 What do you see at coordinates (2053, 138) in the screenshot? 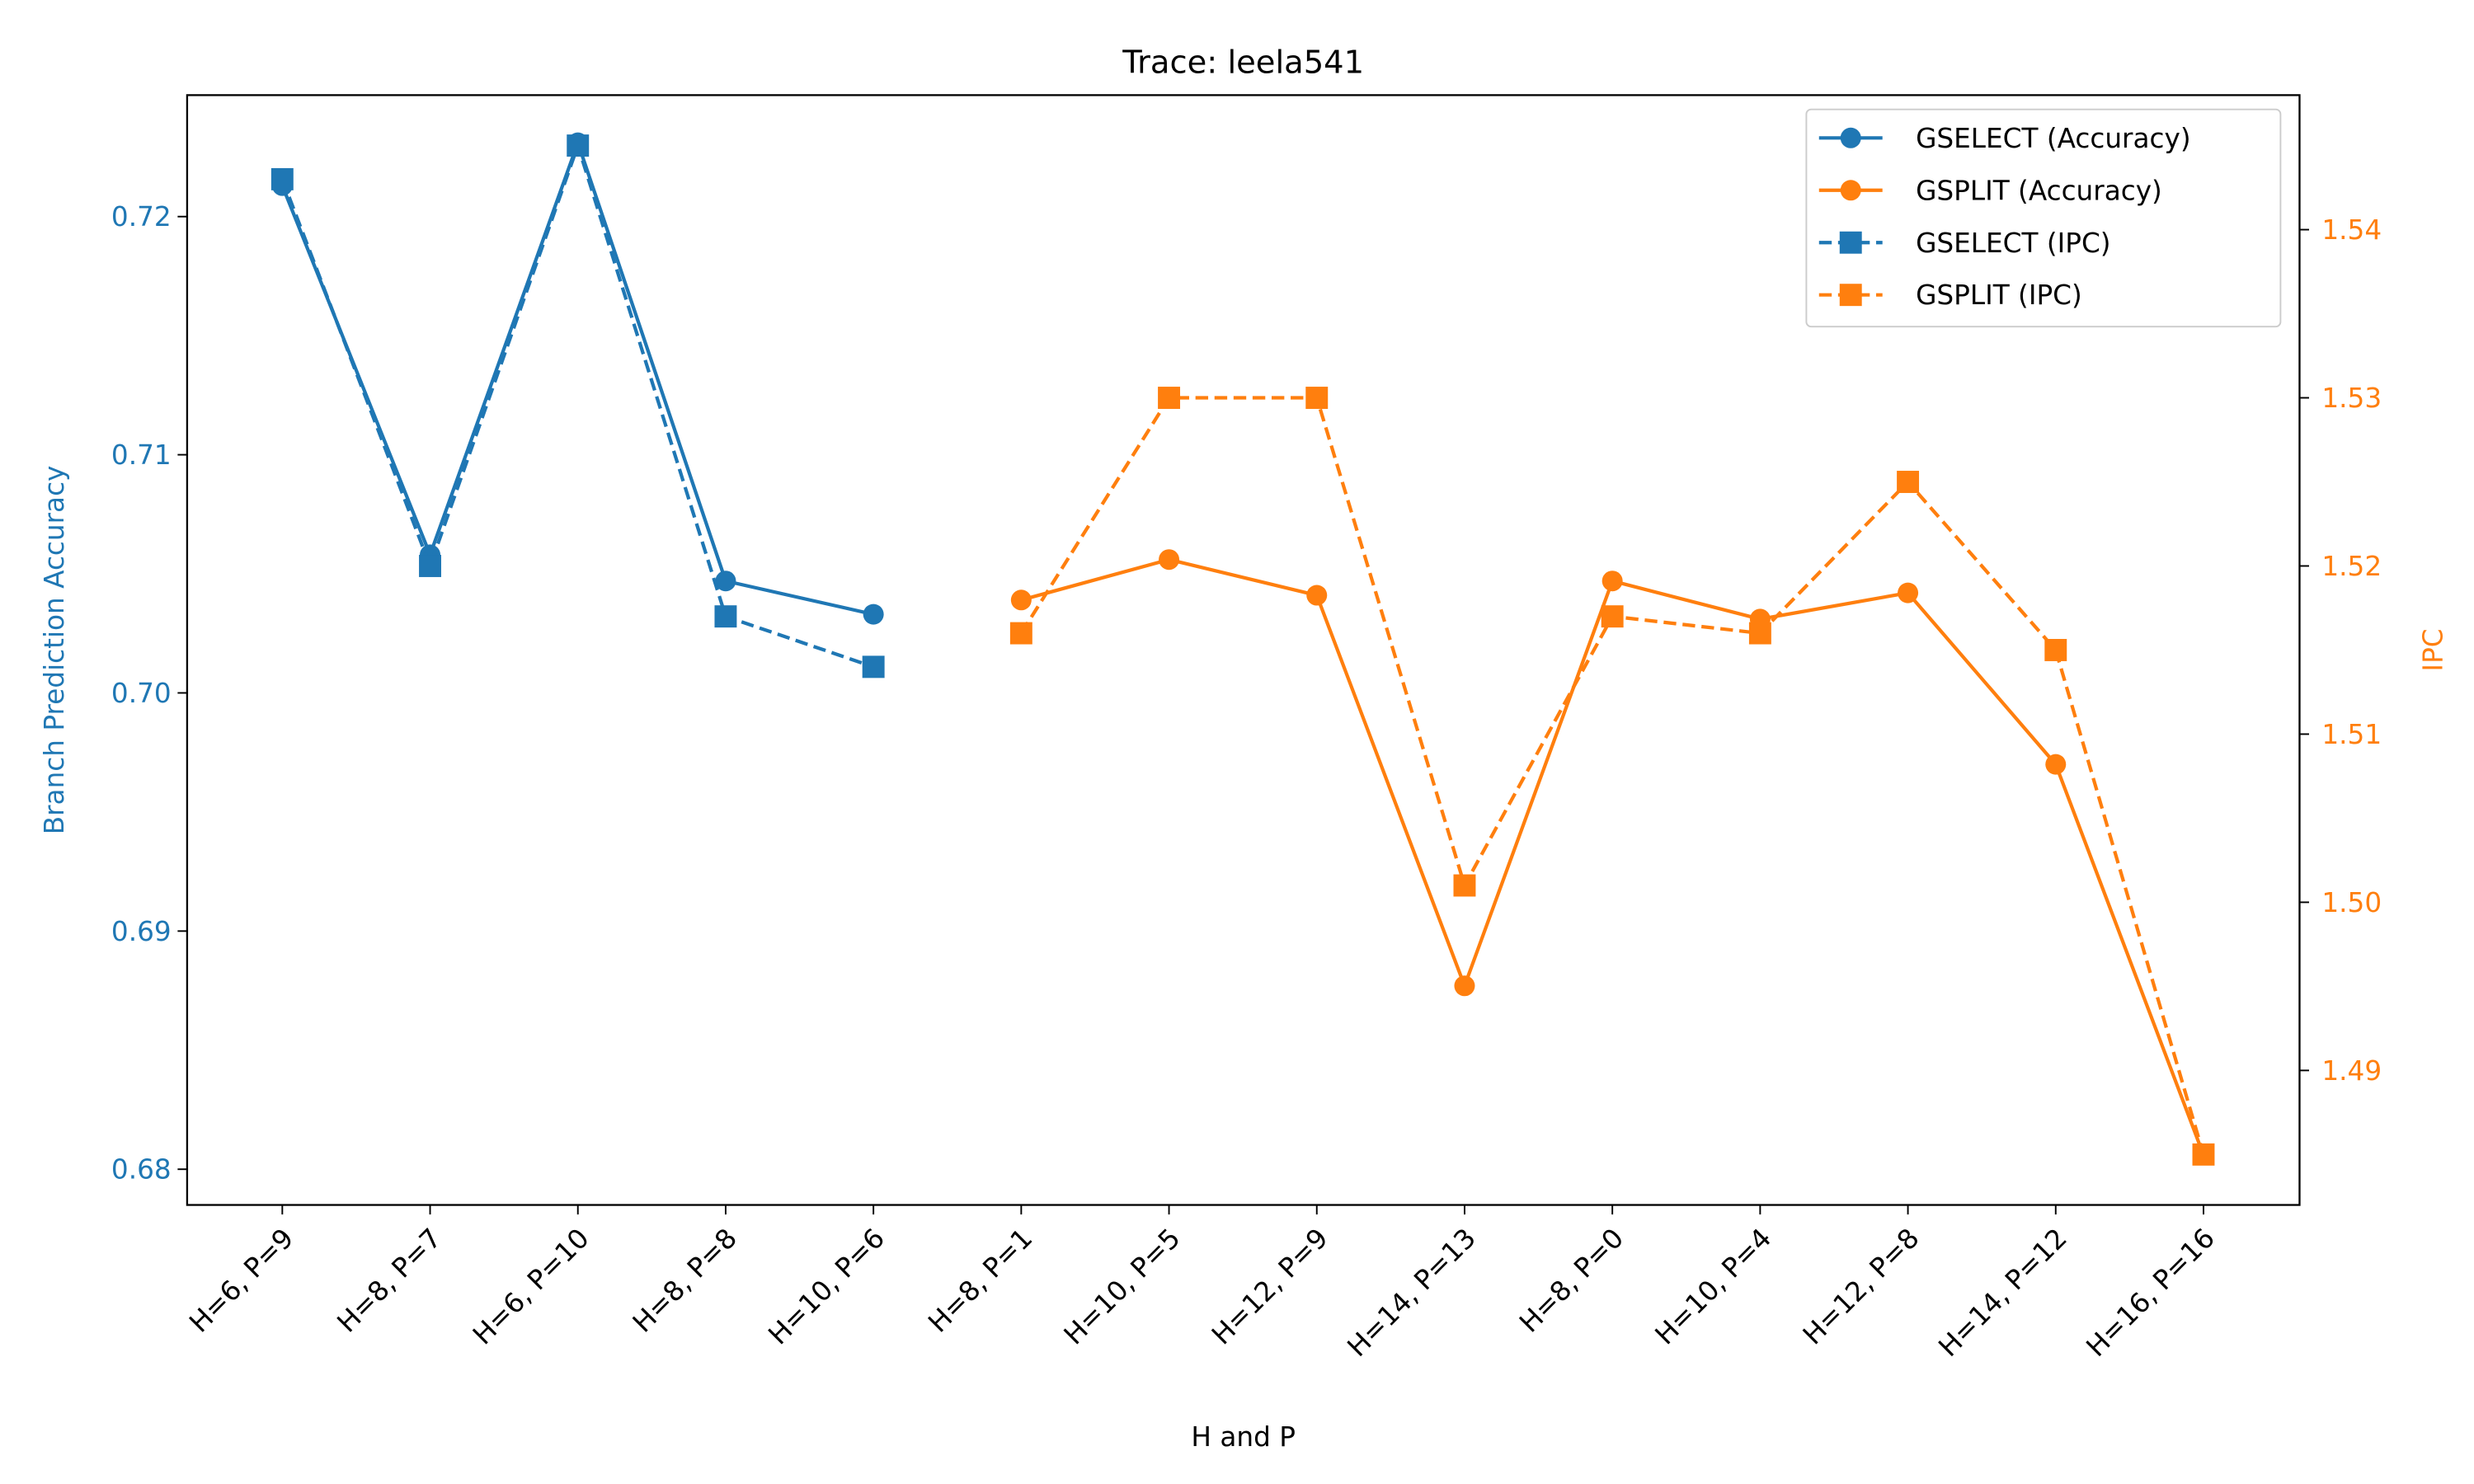
I see `legend-label: GSELECT (Accuracy)` at bounding box center [2053, 138].